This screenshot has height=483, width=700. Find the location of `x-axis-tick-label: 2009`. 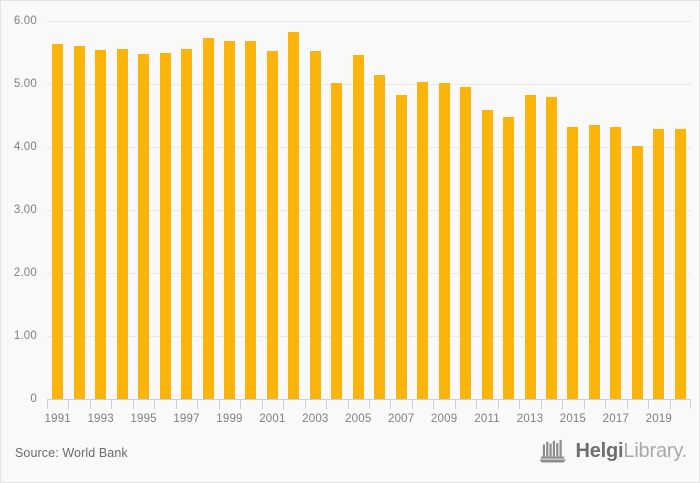

x-axis-tick-label: 2009 is located at coordinates (444, 419).